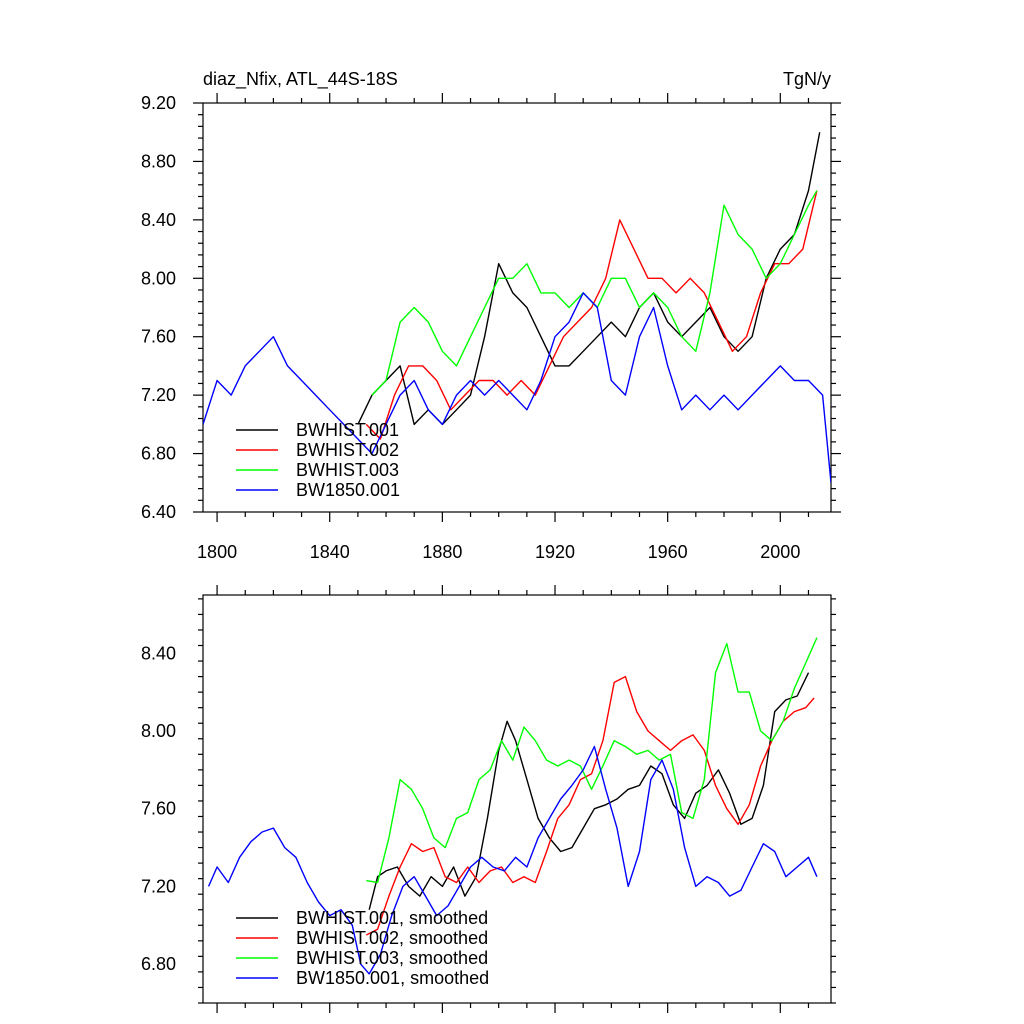  What do you see at coordinates (807, 79) in the screenshot?
I see `units-label: TgN/y` at bounding box center [807, 79].